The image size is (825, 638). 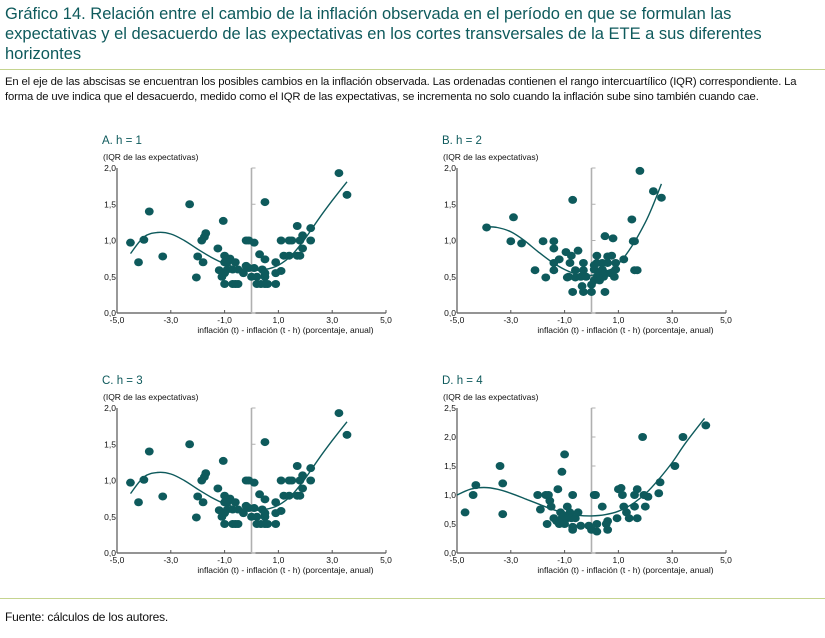 What do you see at coordinates (491, 157) in the screenshot?
I see `y-axis-label: (IQR de las expectativas)` at bounding box center [491, 157].